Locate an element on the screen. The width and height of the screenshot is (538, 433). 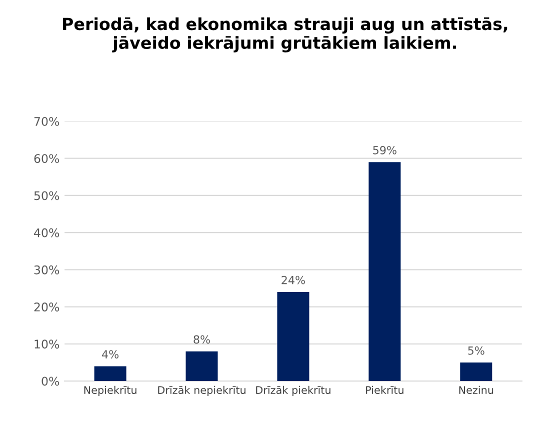
data-label: 24% is located at coordinates (293, 280).